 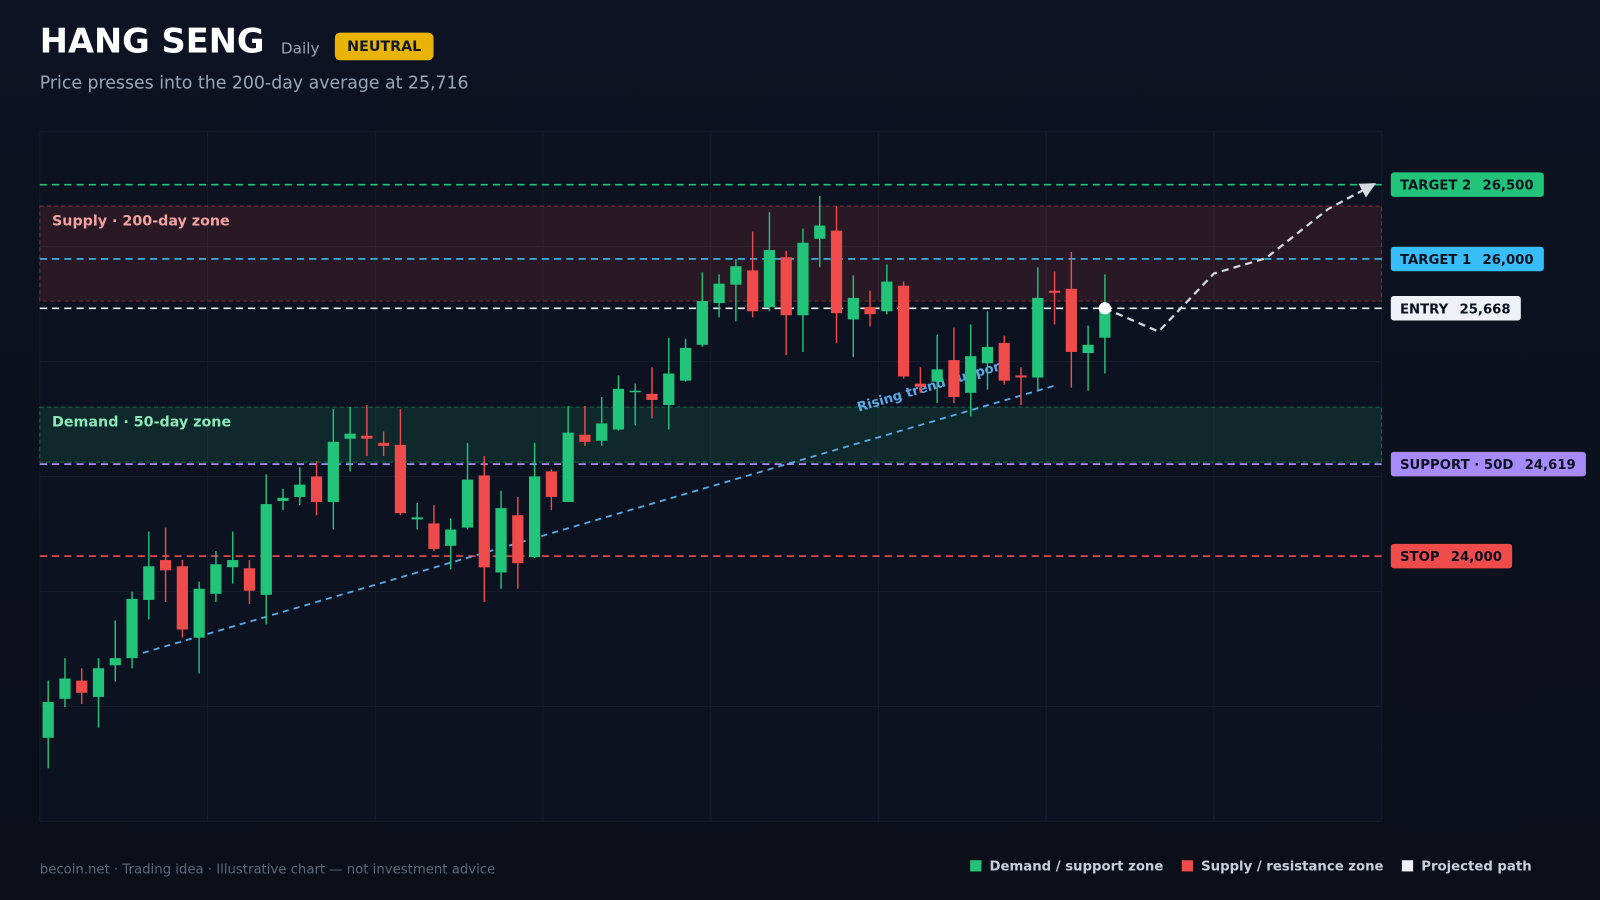 I want to click on level-tag: TARGET 2 26,500, so click(x=1467, y=184).